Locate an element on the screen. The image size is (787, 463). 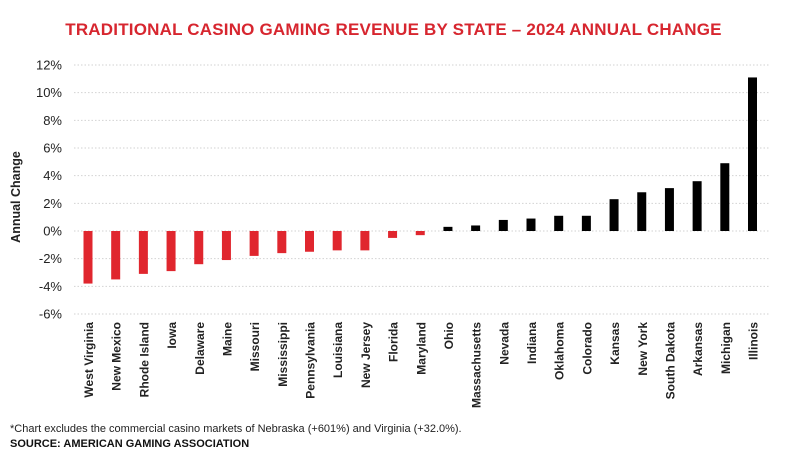
x-tick-label: New York is located at coordinates (643, 349).